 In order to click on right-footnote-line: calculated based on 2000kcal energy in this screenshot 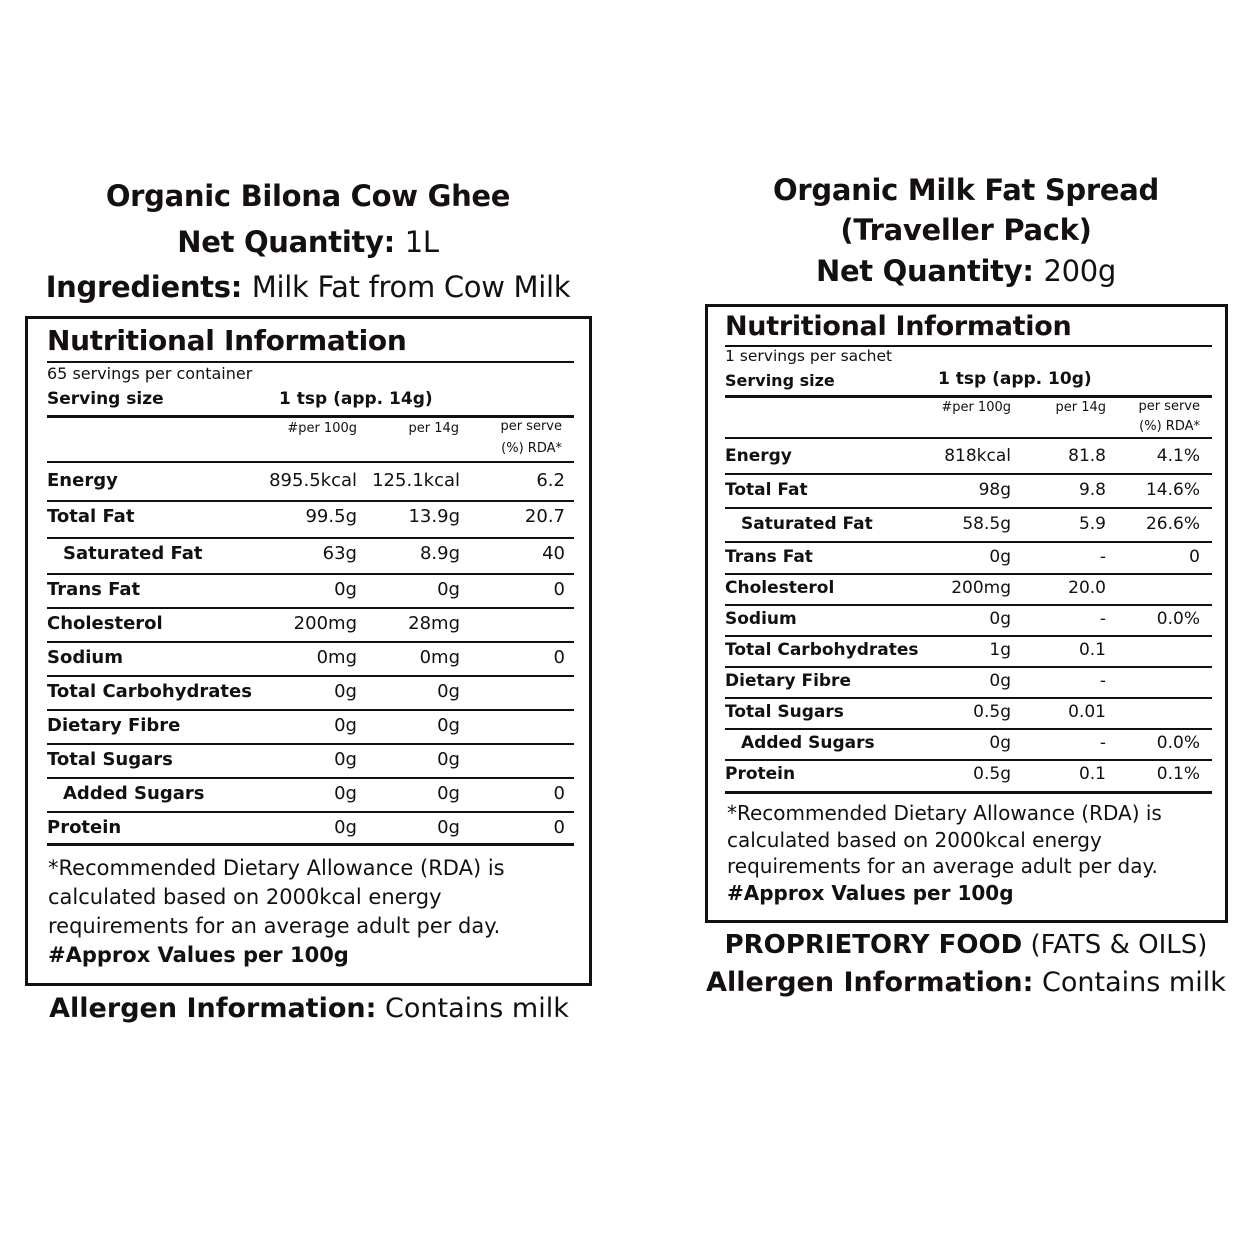, I will do `click(914, 840)`.